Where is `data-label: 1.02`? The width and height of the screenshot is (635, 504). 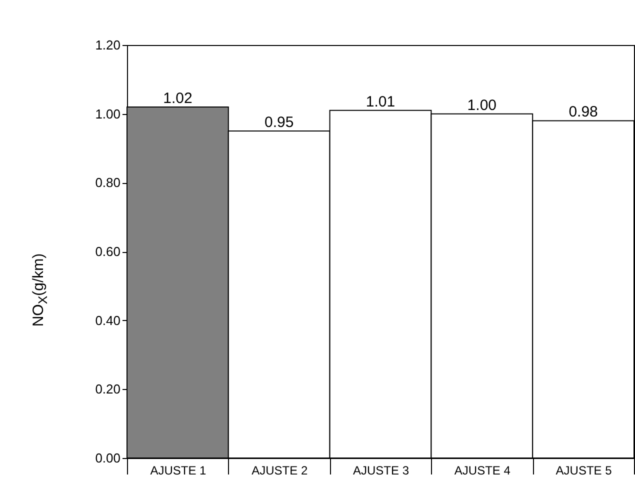 data-label: 1.02 is located at coordinates (177, 98).